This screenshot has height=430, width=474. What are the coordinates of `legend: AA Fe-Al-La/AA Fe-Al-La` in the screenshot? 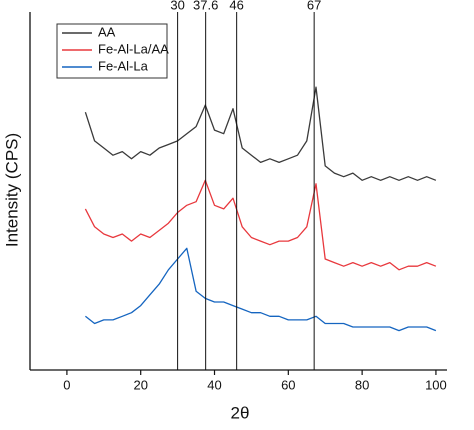 It's located at (112, 51).